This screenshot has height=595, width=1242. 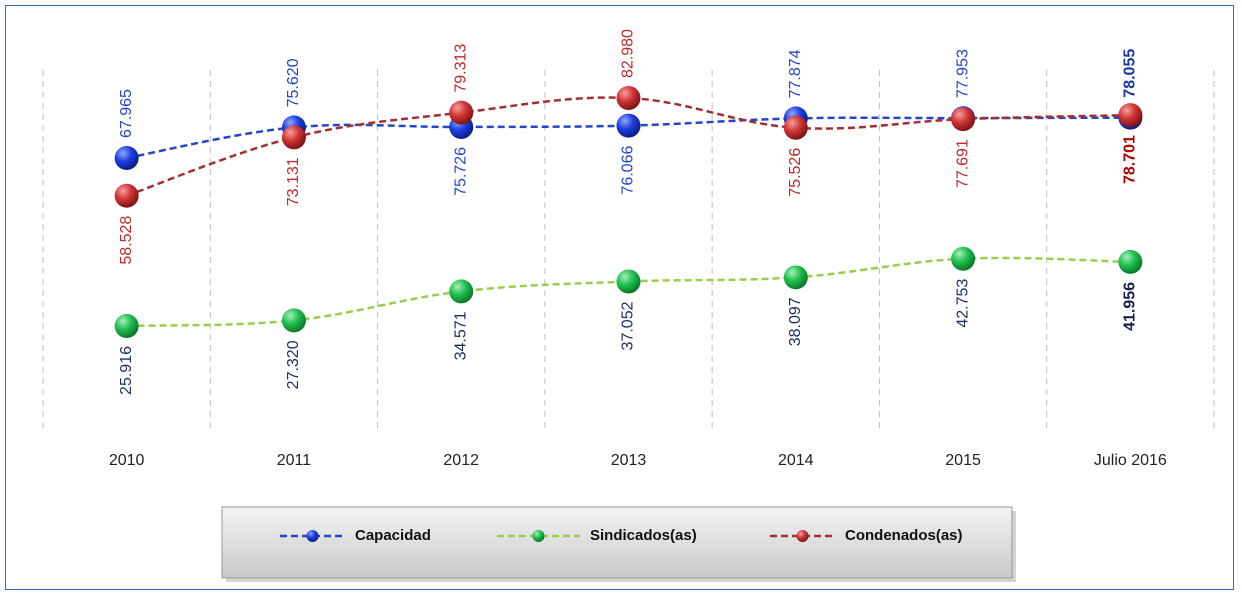 I want to click on x-tick-label: 2015, so click(x=963, y=460).